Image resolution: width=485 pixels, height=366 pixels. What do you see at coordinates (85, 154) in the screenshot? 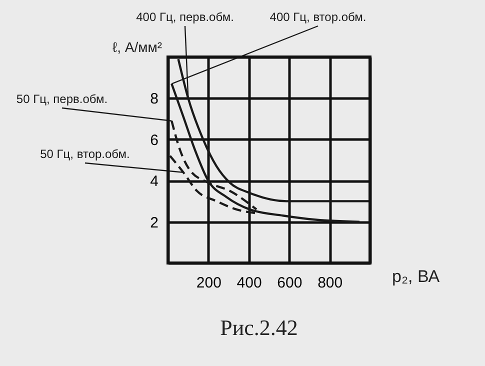
I see `text: 50 Гц, втор.обм.` at bounding box center [85, 154].